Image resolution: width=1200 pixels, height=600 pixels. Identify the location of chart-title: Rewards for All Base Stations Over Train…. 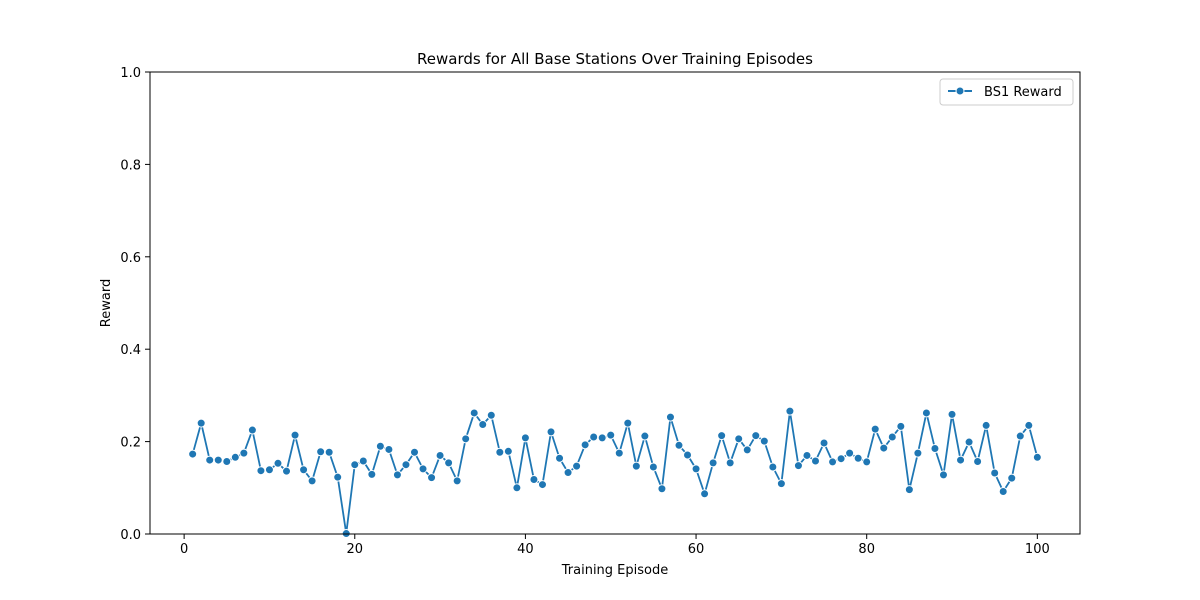
(615, 59).